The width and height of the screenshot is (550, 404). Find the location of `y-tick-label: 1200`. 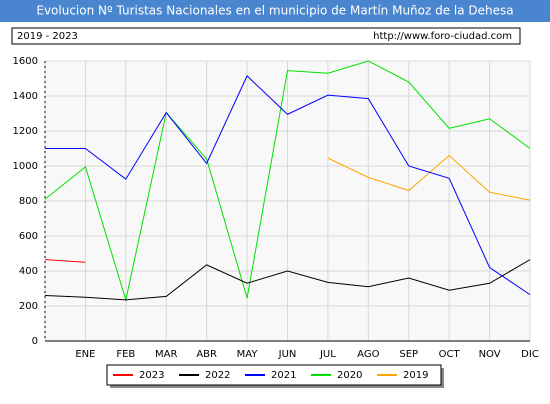

y-tick-label: 1200 is located at coordinates (25, 131).